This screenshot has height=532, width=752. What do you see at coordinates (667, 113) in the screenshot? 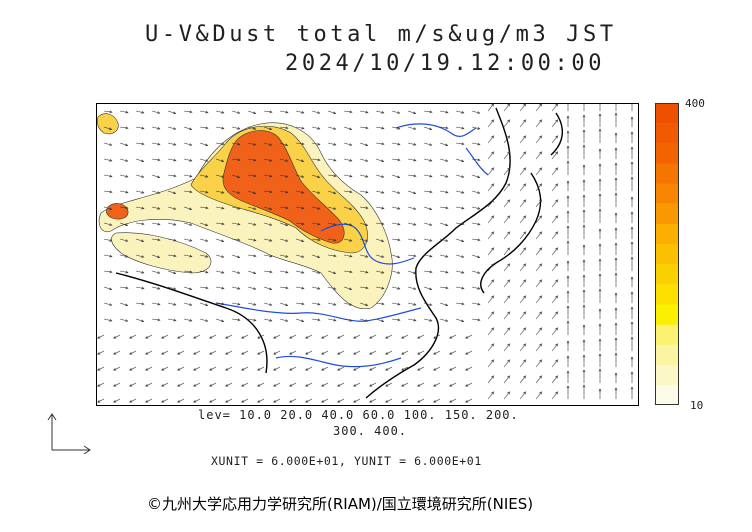
I see `color-scale-step` at bounding box center [667, 113].